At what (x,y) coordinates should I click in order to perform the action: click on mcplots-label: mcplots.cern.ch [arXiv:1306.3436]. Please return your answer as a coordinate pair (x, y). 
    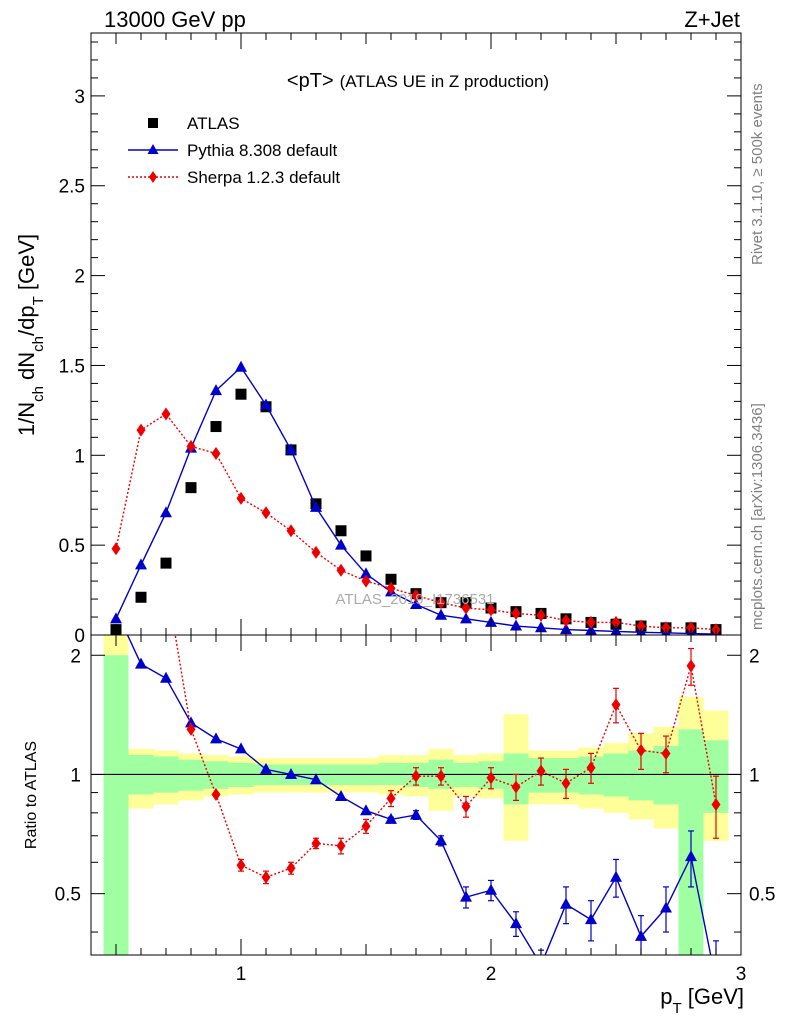
    Looking at the image, I should click on (757, 516).